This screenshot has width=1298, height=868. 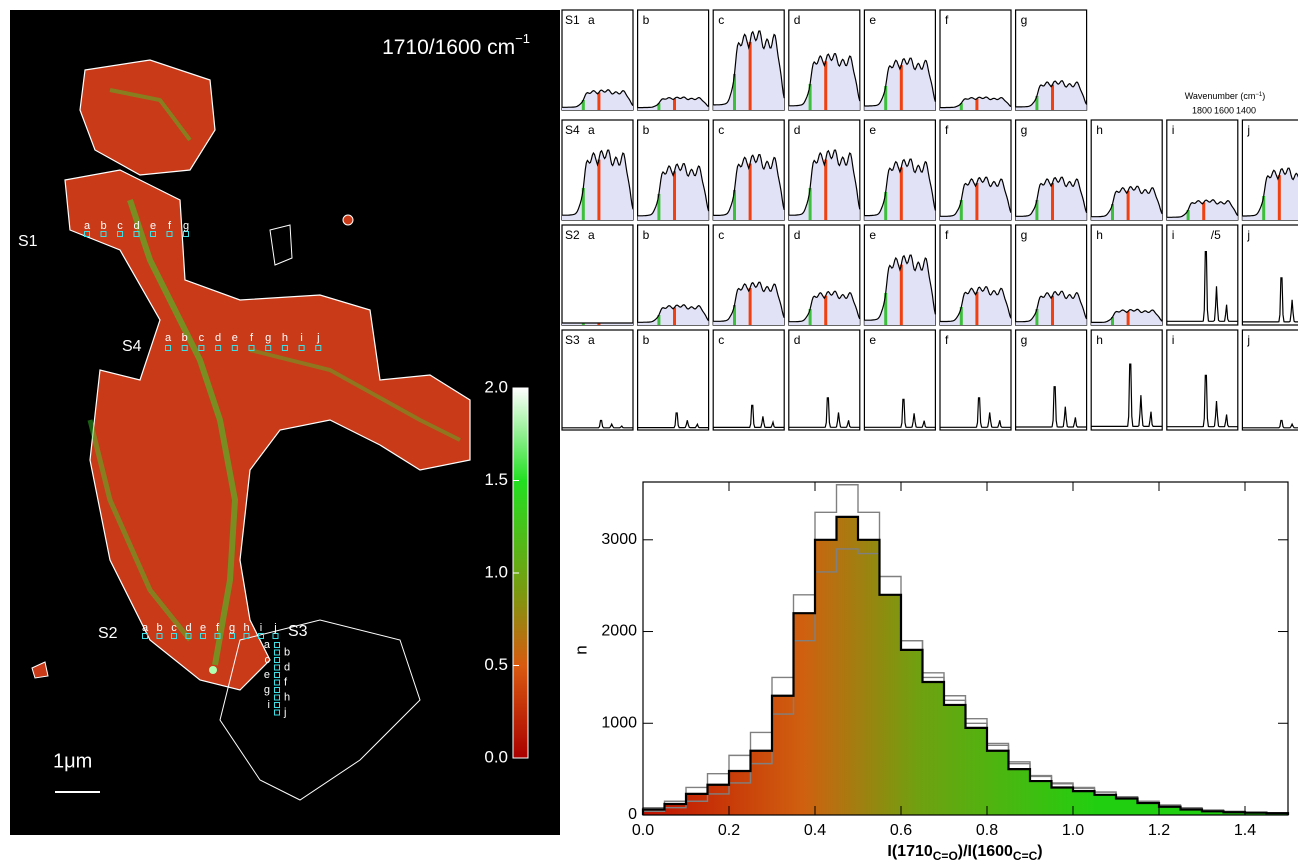 What do you see at coordinates (218, 628) in the screenshot?
I see `sample-label: f` at bounding box center [218, 628].